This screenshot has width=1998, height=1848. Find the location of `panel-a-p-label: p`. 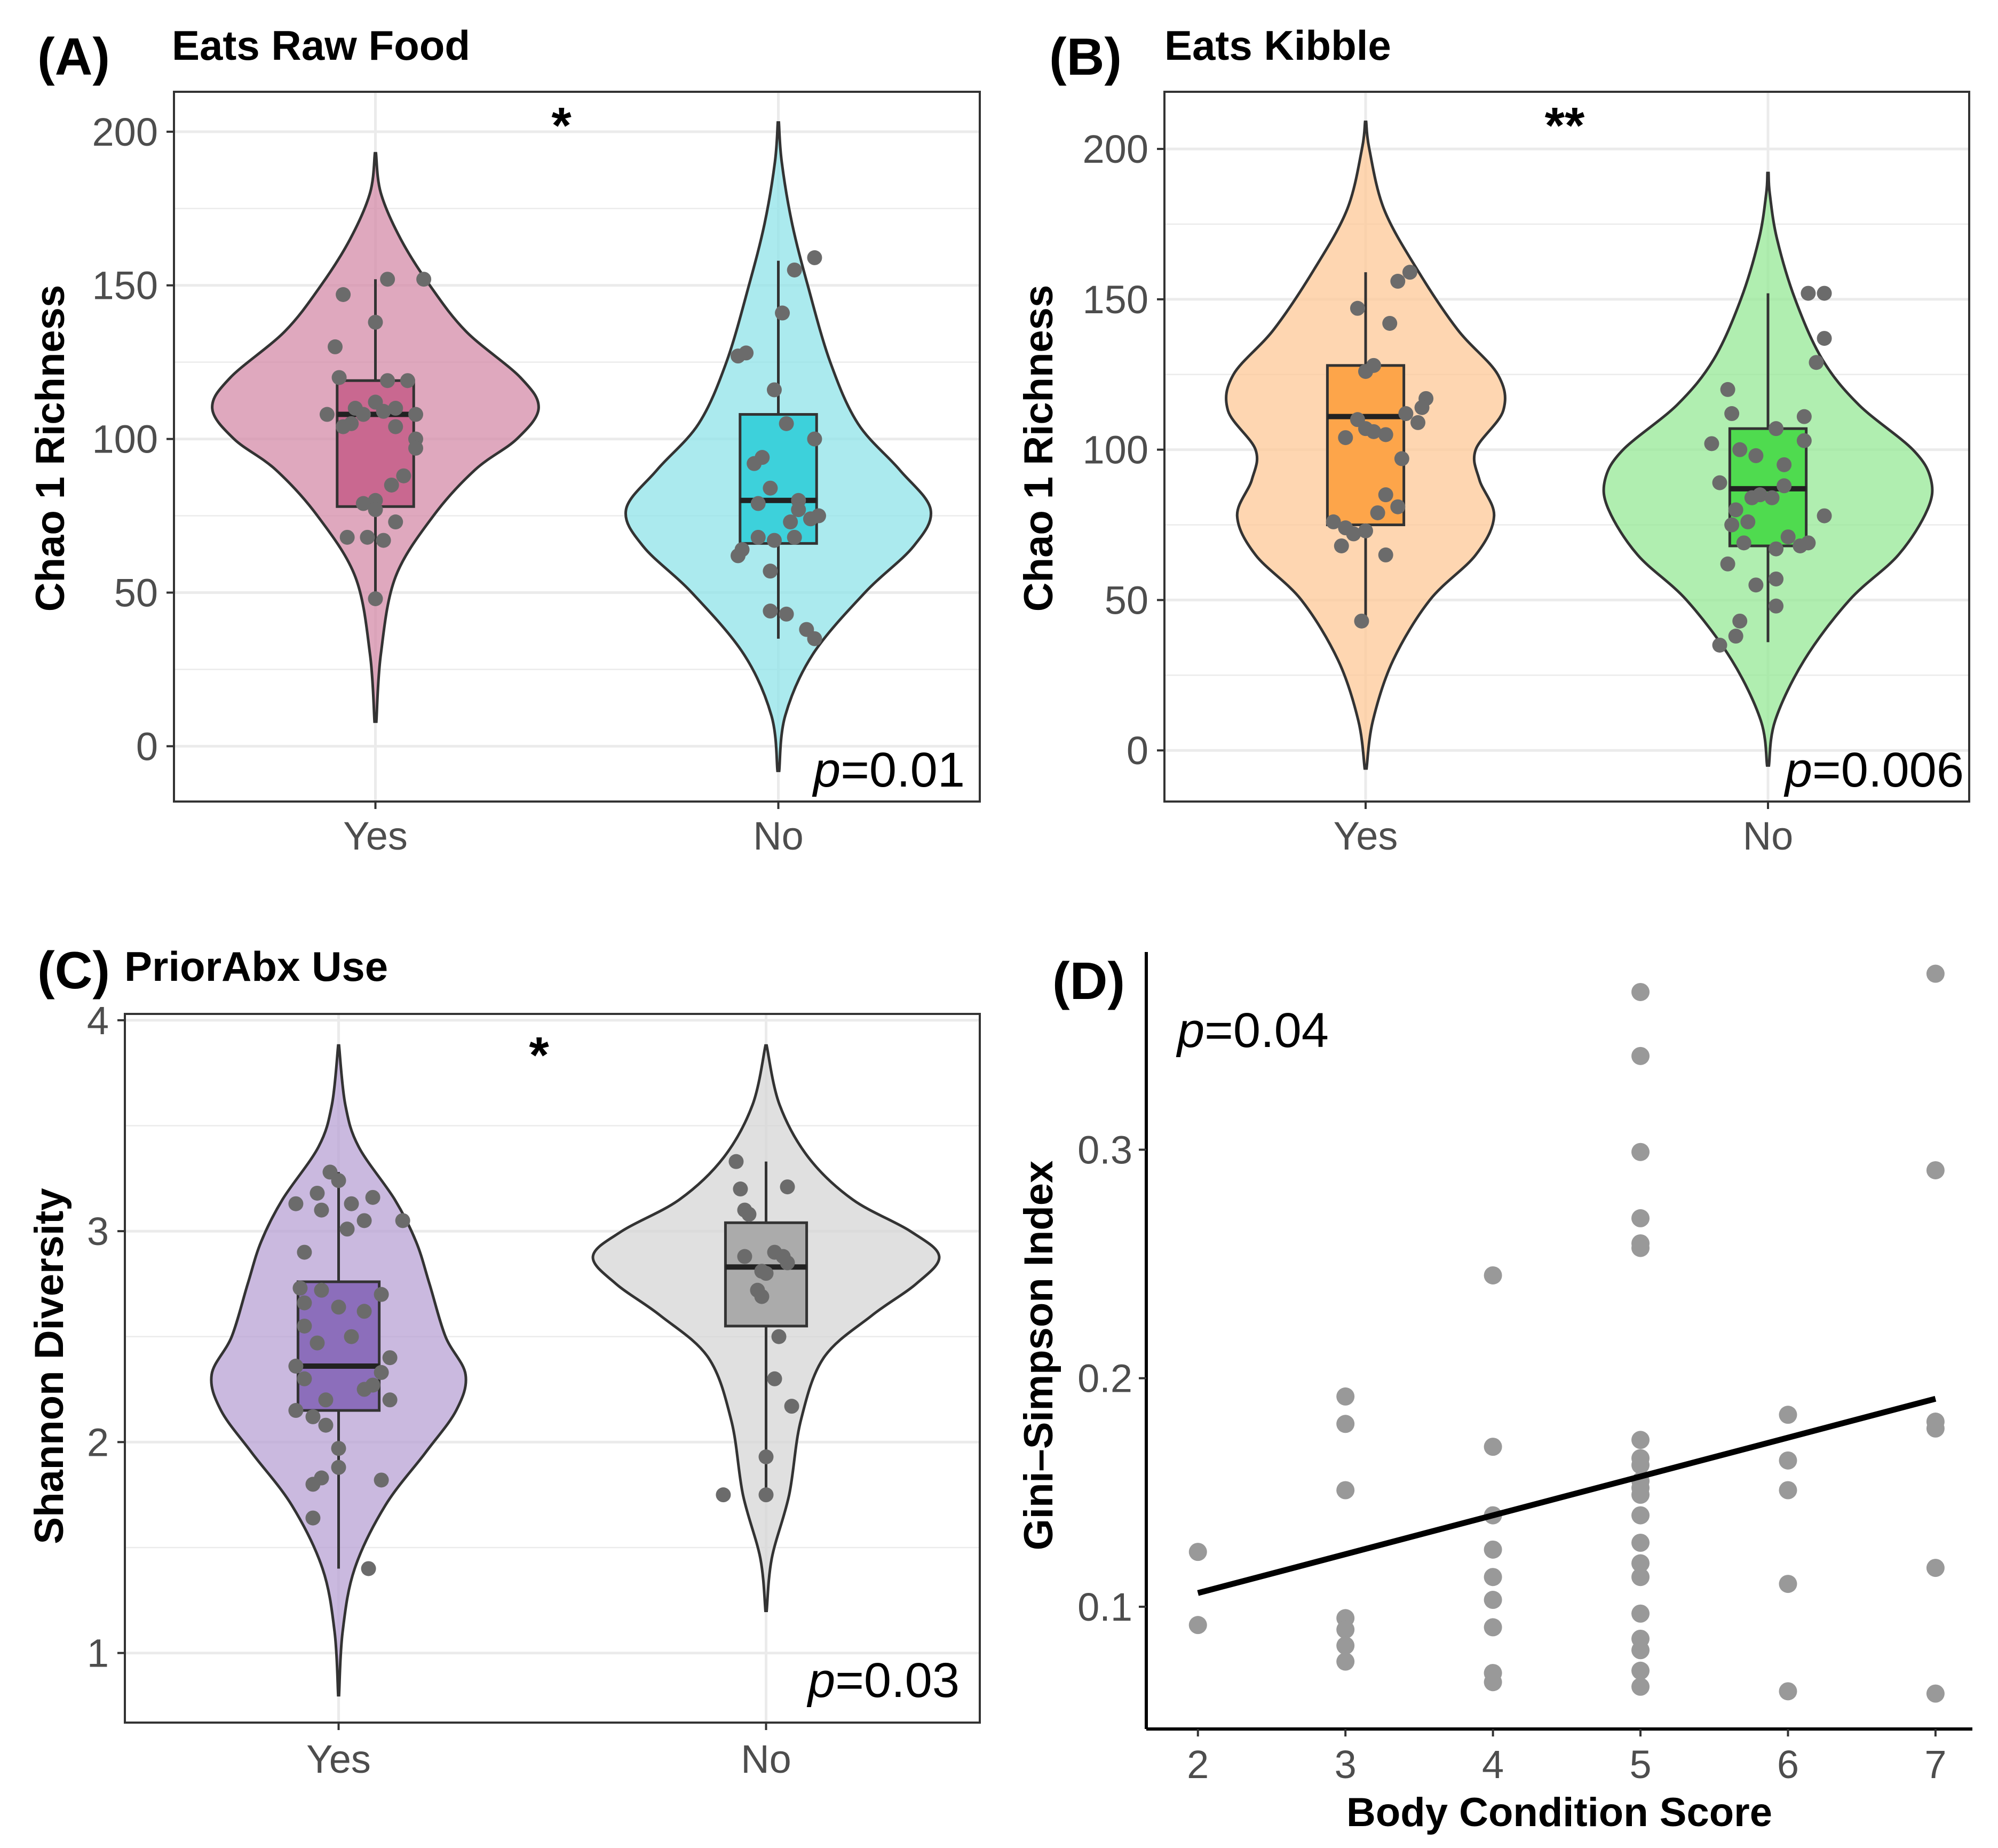

panel-a-p-label: p is located at coordinates (826, 770).